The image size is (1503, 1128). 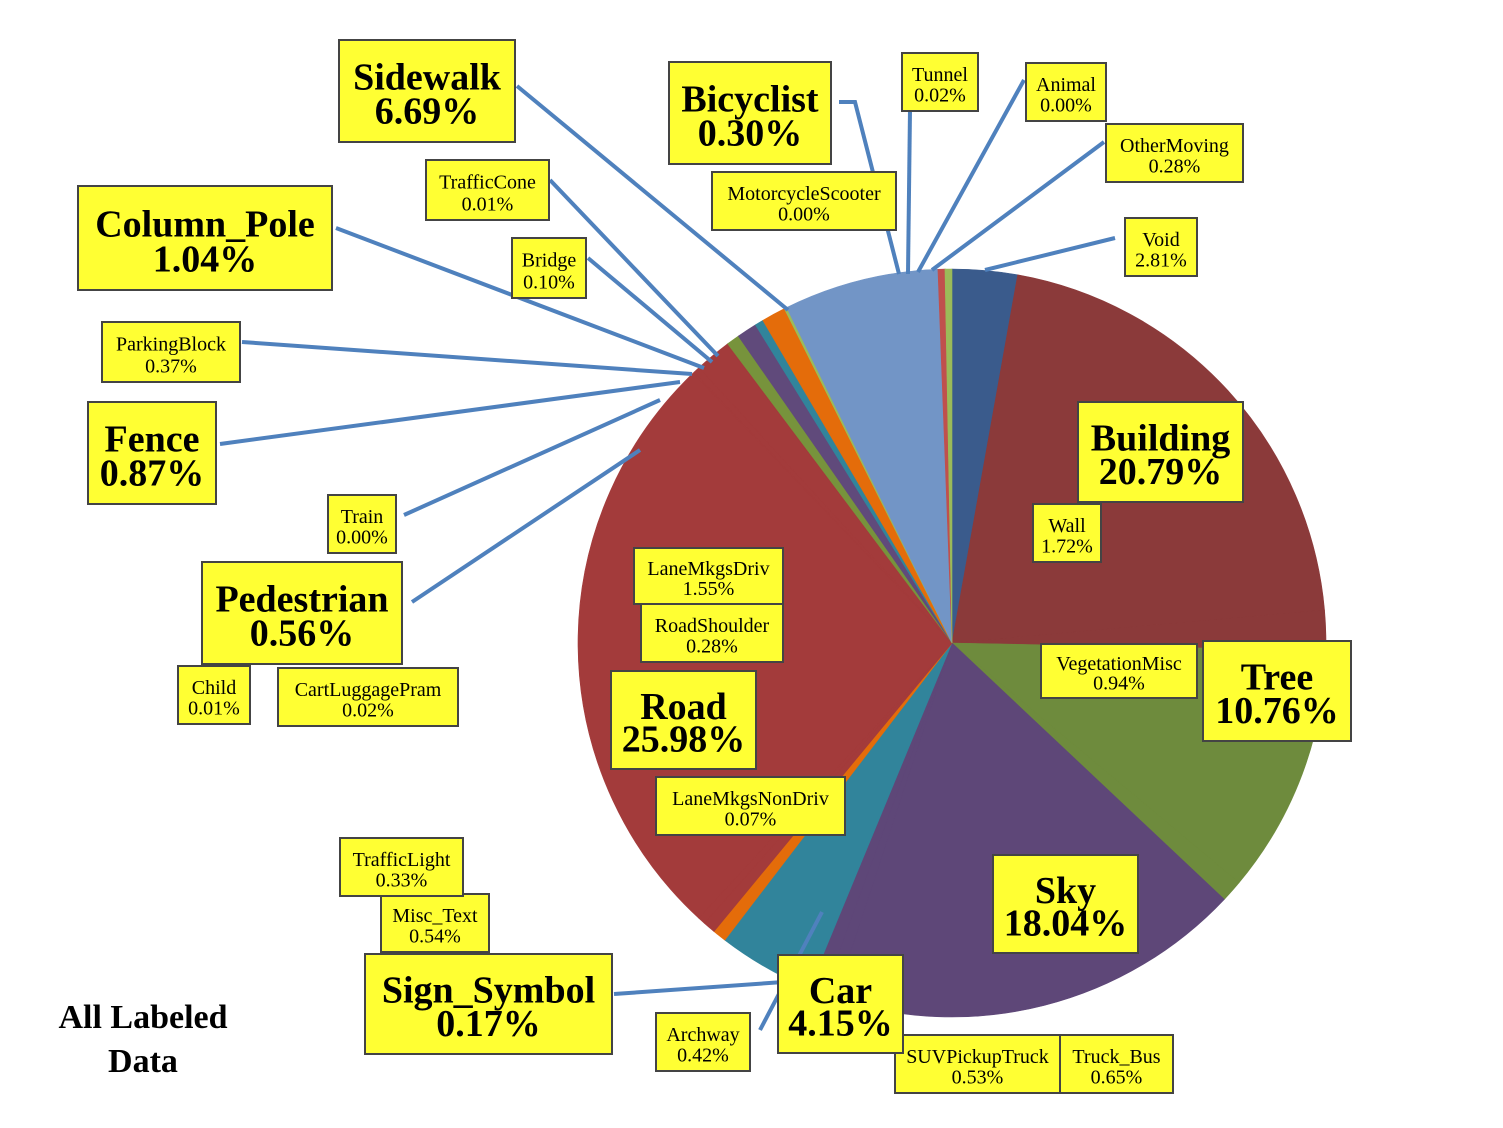 I want to click on label-box-fence, so click(x=152, y=453).